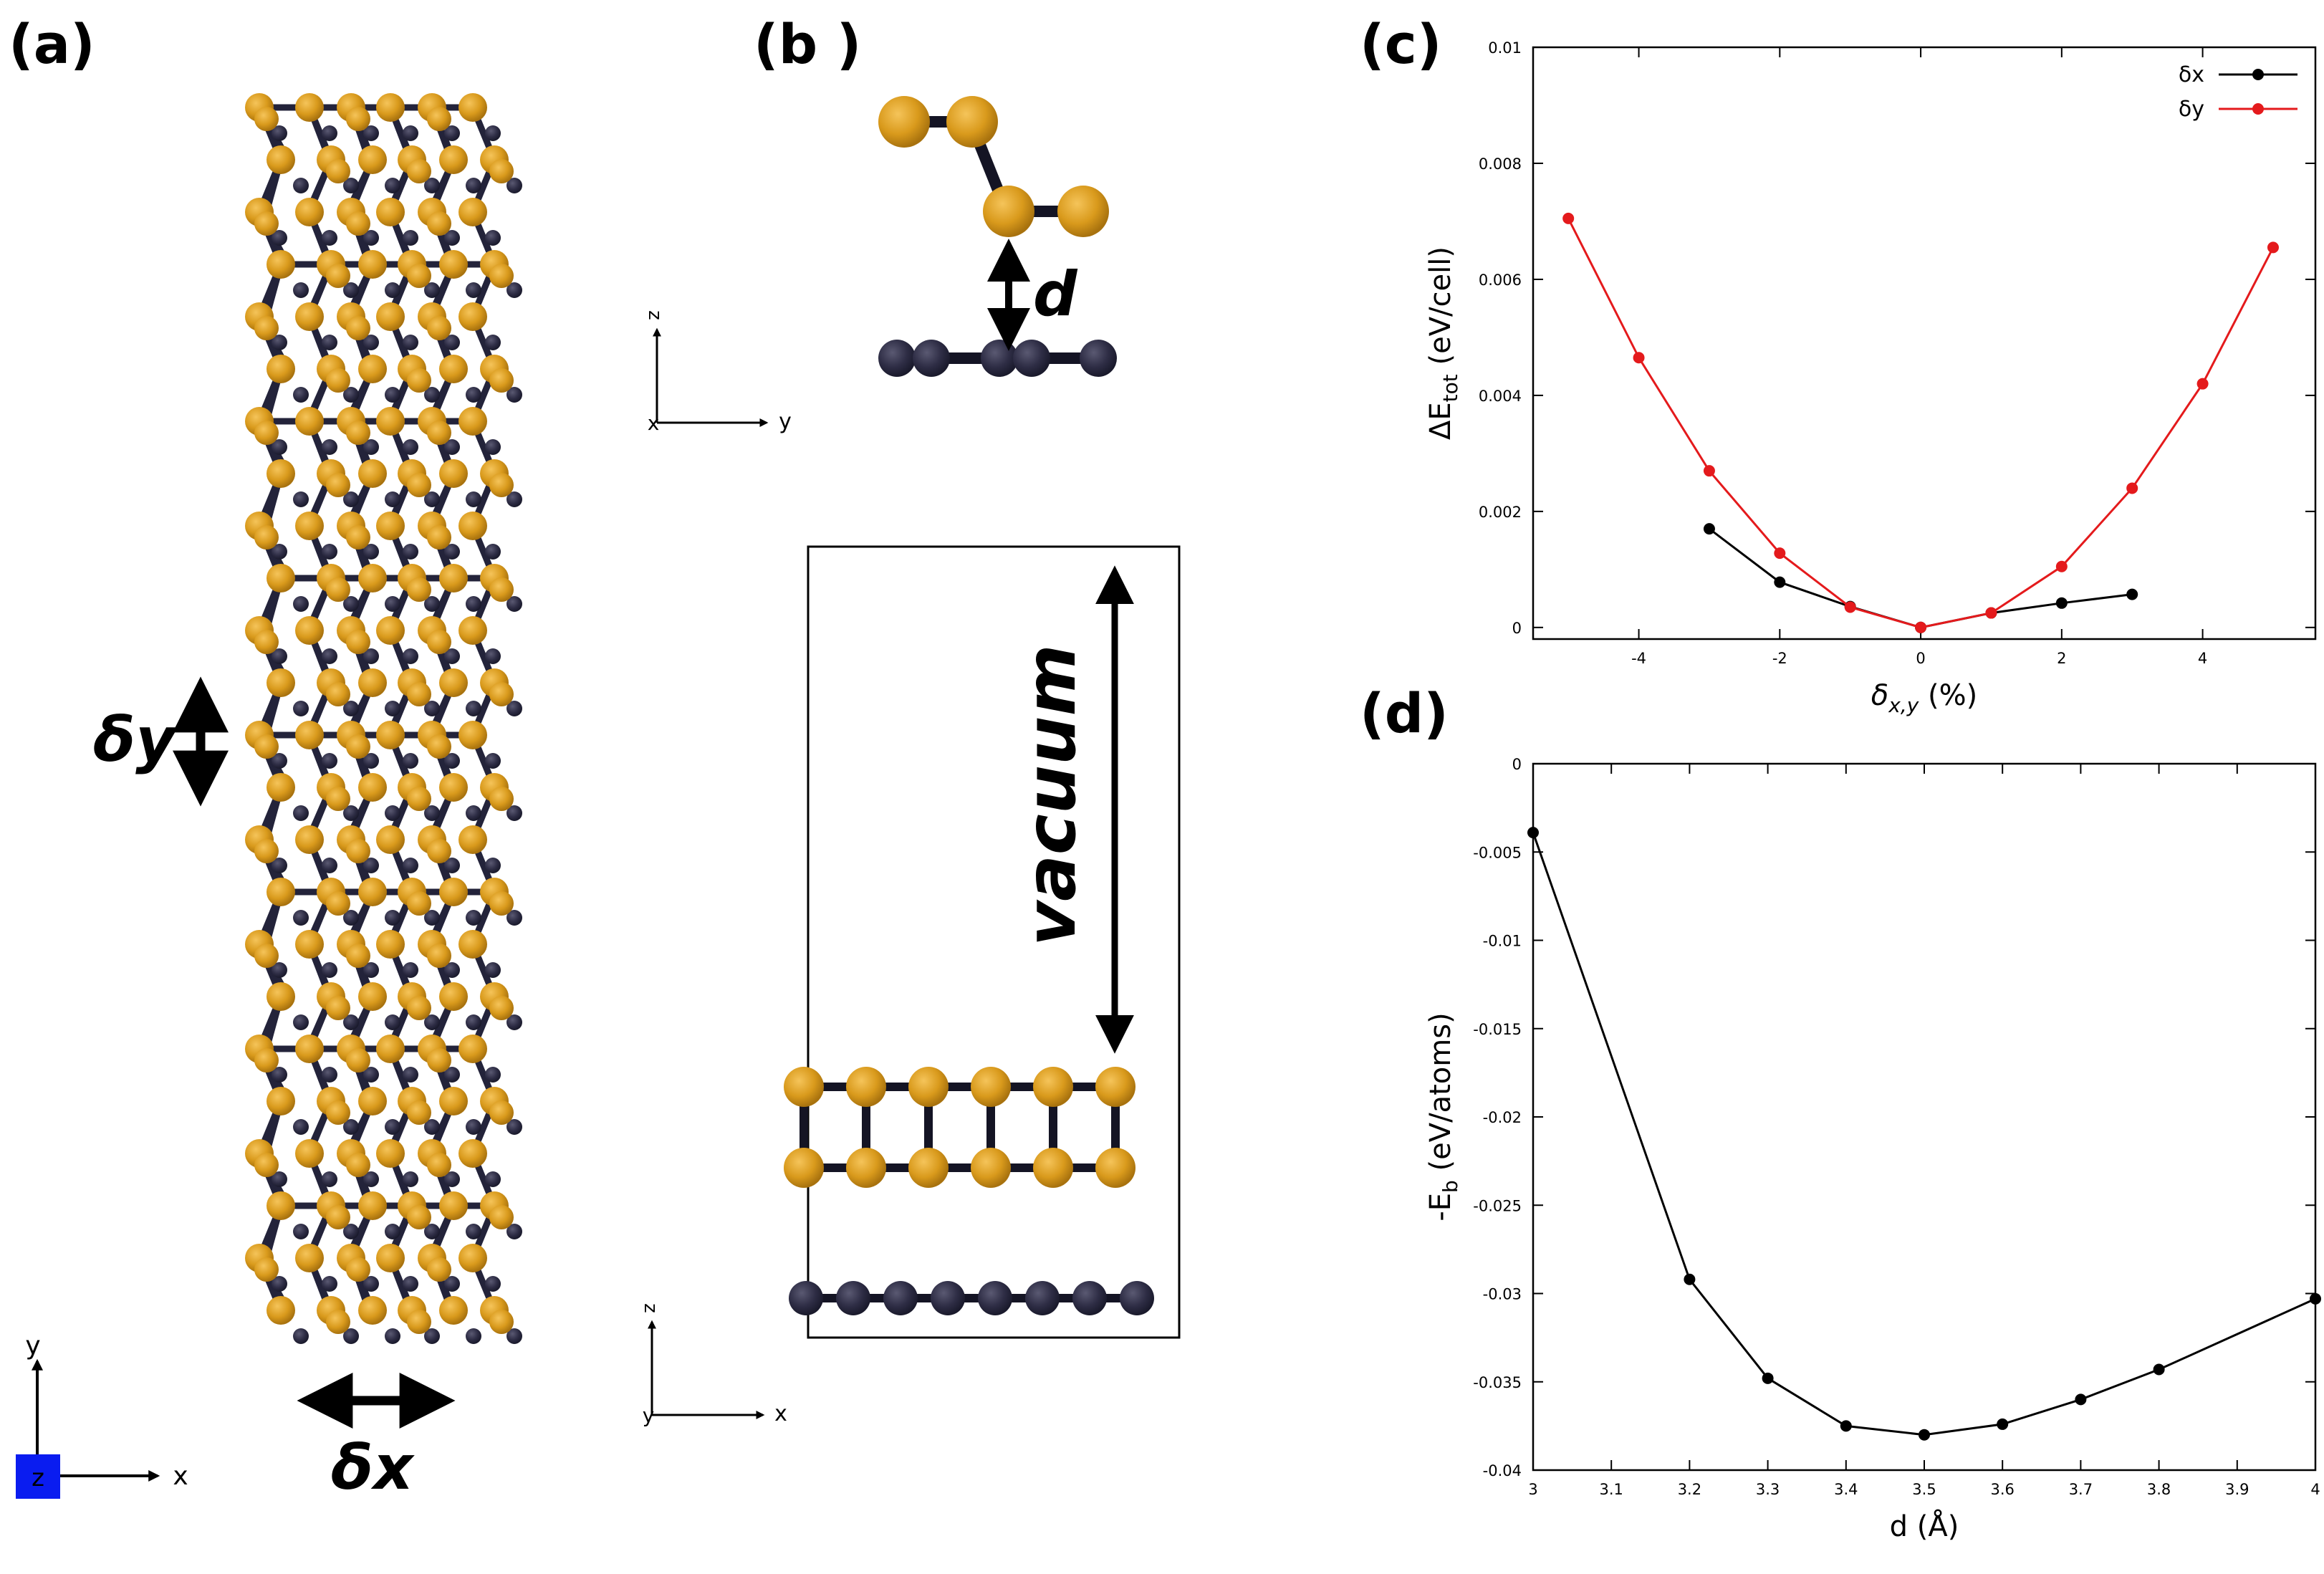  I want to click on x-tick-label-d: 3, so click(1532, 1489).